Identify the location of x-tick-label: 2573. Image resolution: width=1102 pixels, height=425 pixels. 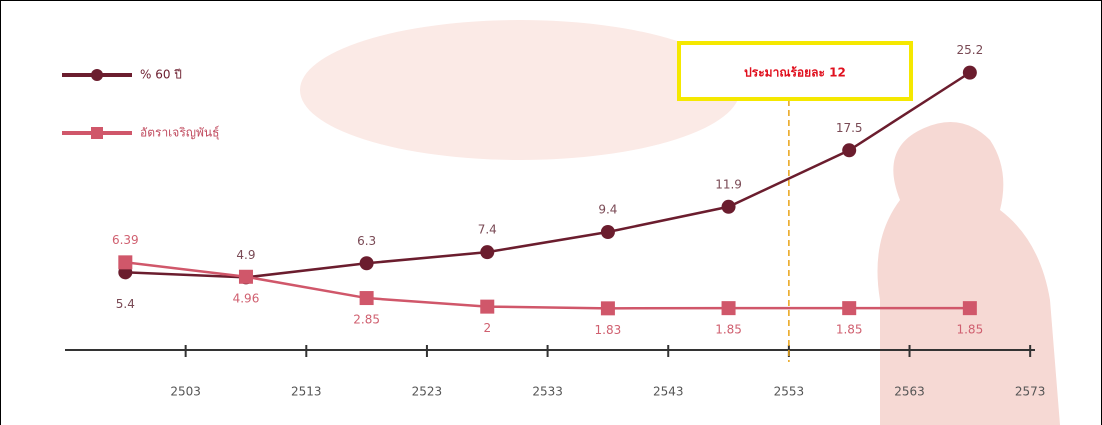
(1030, 392).